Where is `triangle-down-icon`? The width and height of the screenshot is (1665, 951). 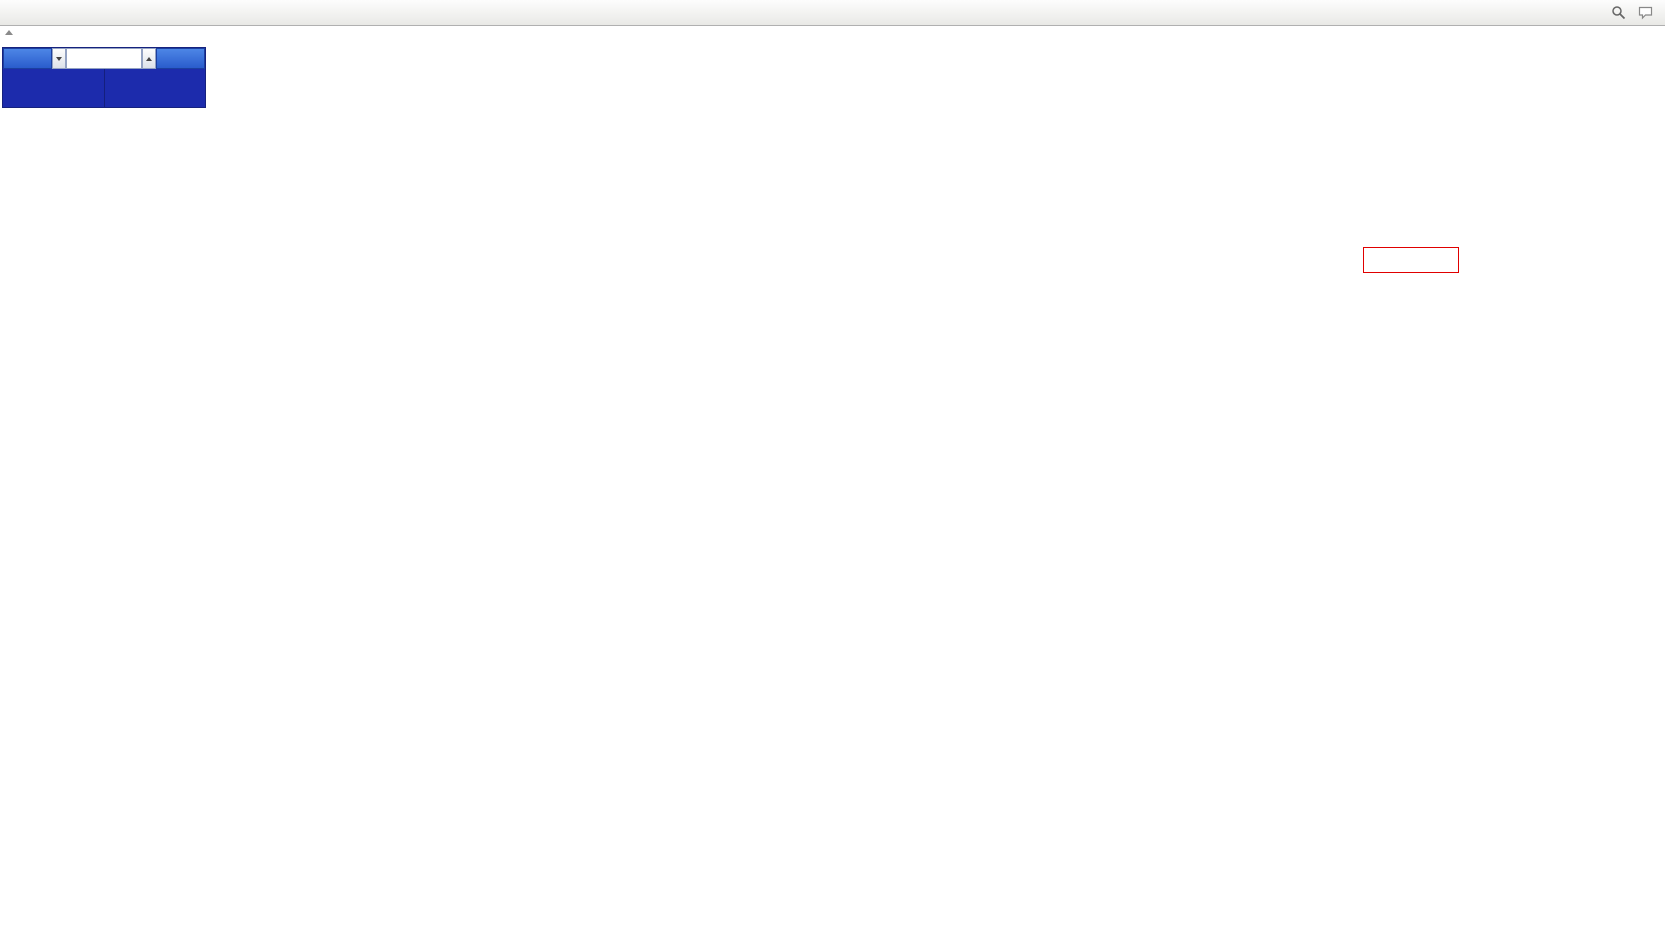
triangle-down-icon is located at coordinates (59, 58).